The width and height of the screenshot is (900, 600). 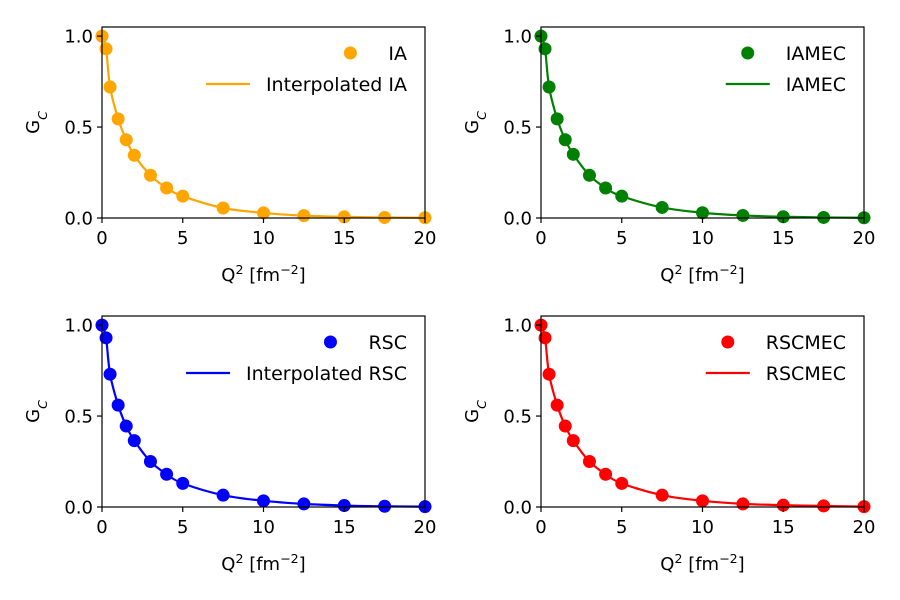 I want to click on legend: IA Interpolated IA, so click(x=306, y=69).